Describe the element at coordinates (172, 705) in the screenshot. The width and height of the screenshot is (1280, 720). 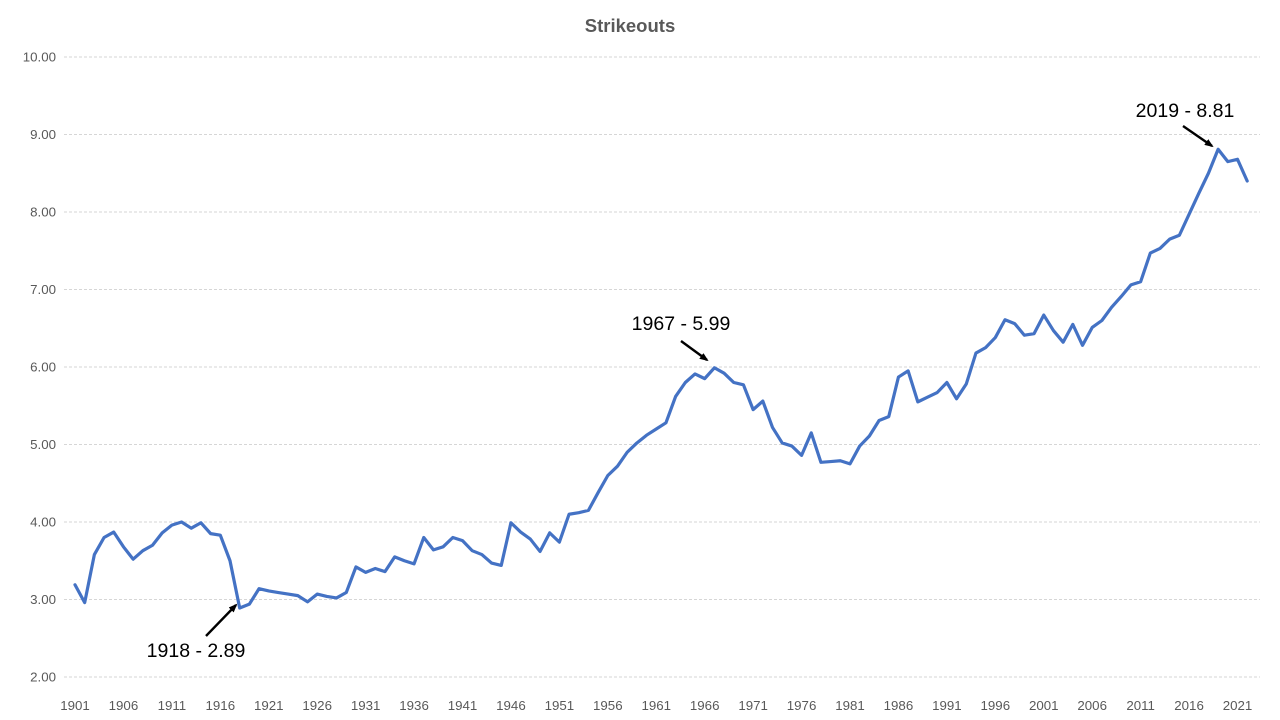
I see `x-axis-tick-label: 1911` at that location.